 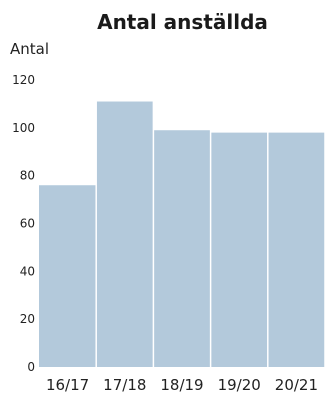 I want to click on y-tick-label: 0, so click(x=31, y=367).